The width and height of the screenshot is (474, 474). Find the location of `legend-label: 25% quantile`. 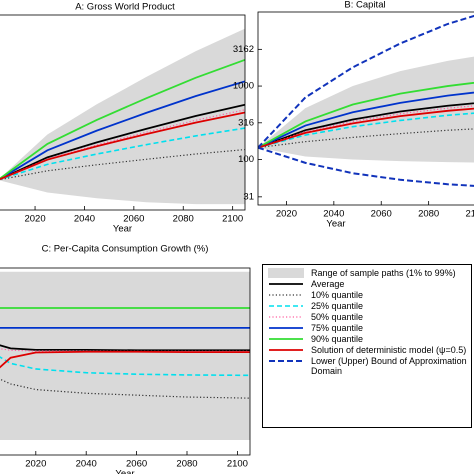

legend-label: 25% quantile is located at coordinates (337, 306).